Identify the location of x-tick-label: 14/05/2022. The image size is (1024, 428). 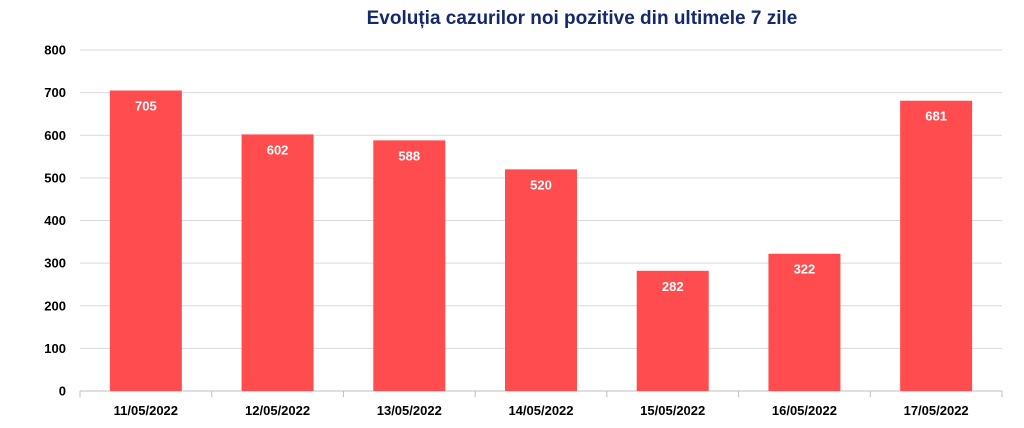
(540, 410).